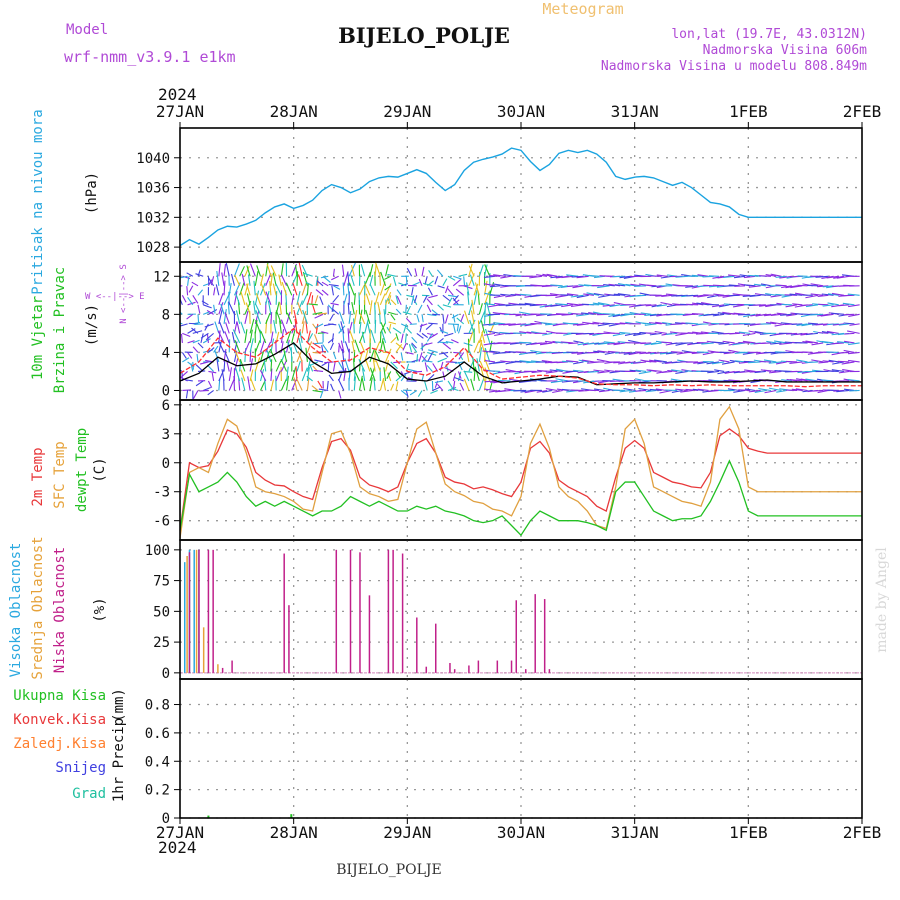 Image resolution: width=900 pixels, height=900 pixels. Describe the element at coordinates (161, 643) in the screenshot. I see `y-tick-label: 25` at that location.